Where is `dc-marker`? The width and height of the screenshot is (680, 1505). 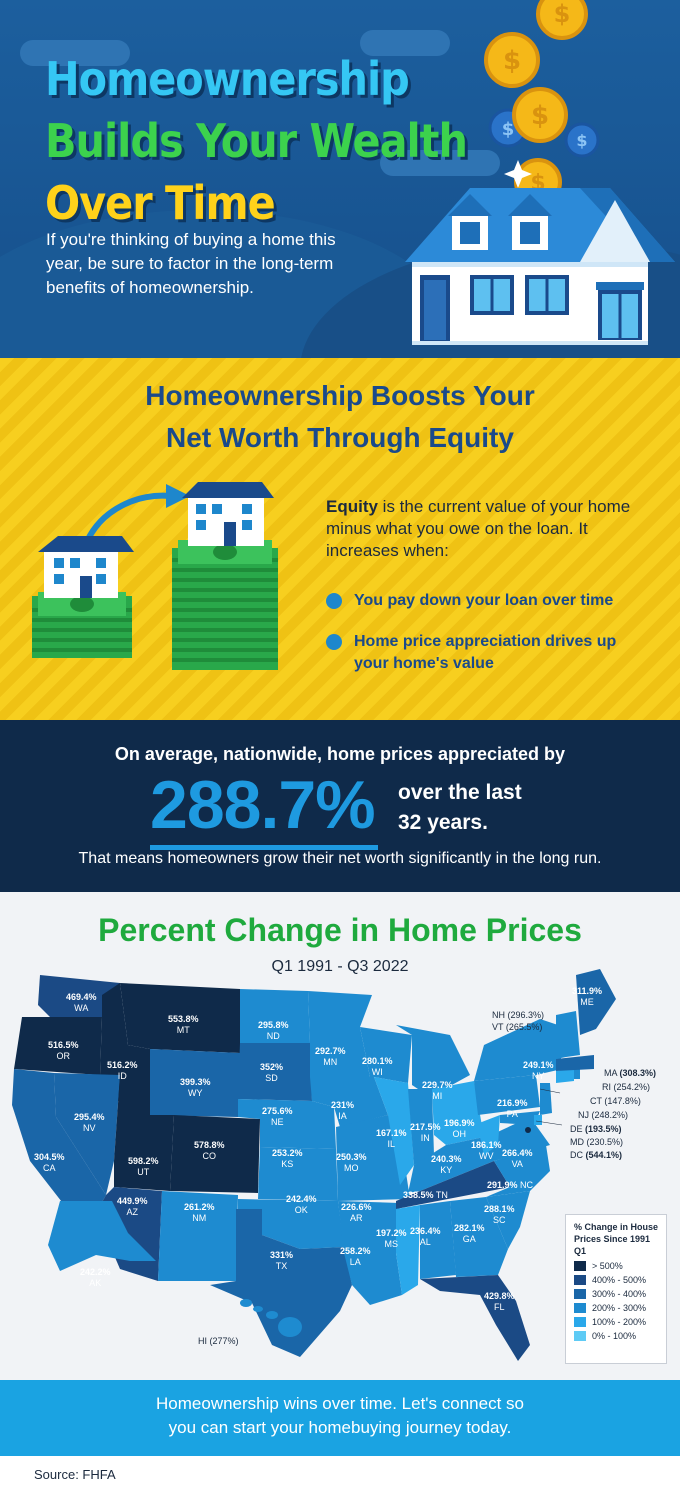 dc-marker is located at coordinates (528, 1130).